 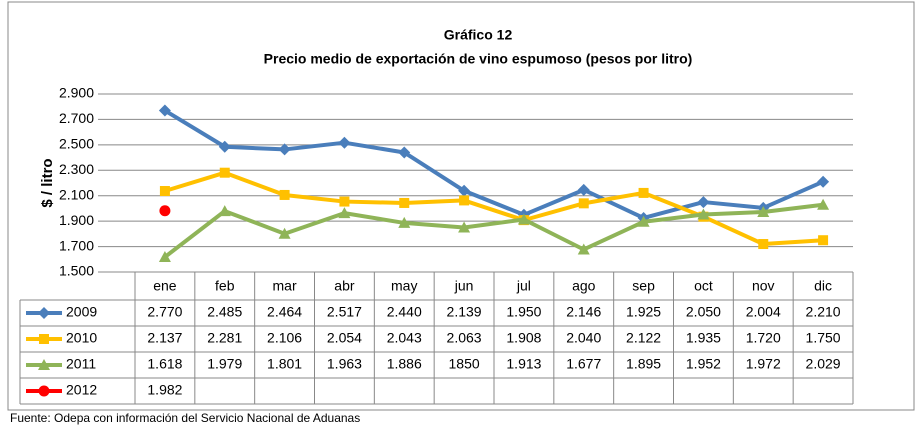 I want to click on table-value: 2.004, so click(x=763, y=312).